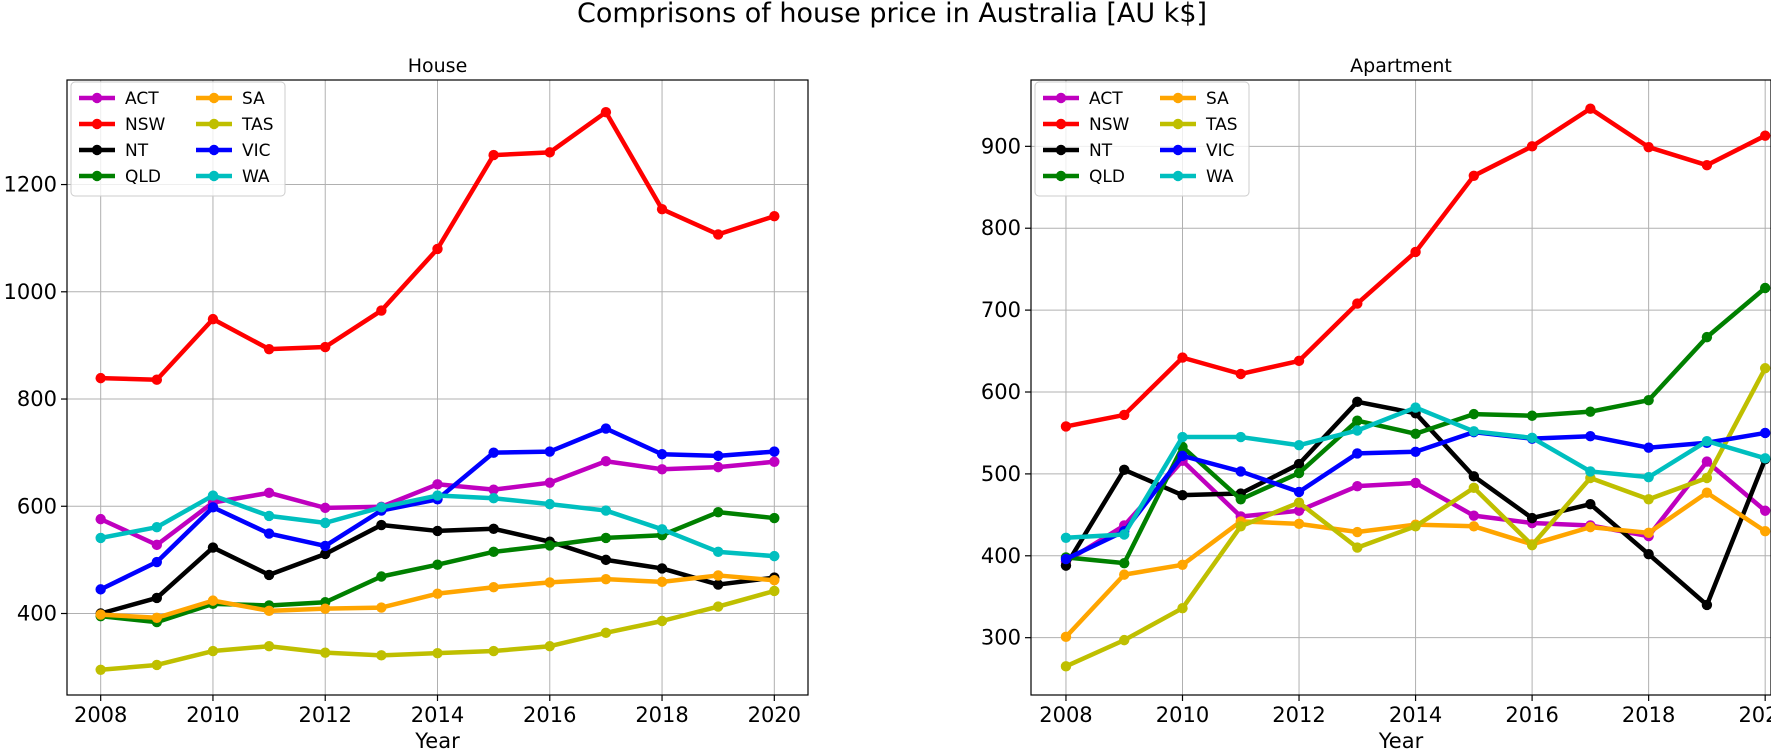 Image resolution: width=1771 pixels, height=751 pixels. What do you see at coordinates (1357, 402) in the screenshot?
I see `apartment-point-nt-2013` at bounding box center [1357, 402].